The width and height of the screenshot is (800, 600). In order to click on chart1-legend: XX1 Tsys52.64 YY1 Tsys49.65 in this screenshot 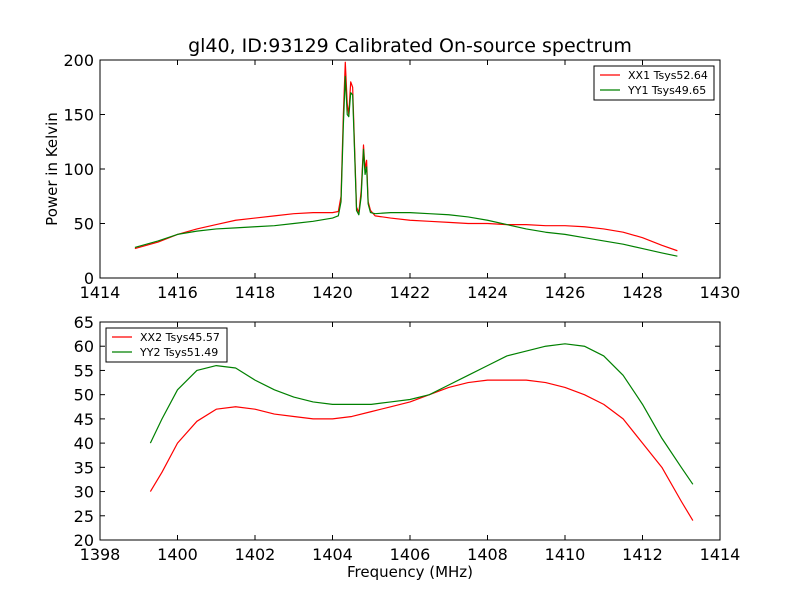, I will do `click(654, 83)`.